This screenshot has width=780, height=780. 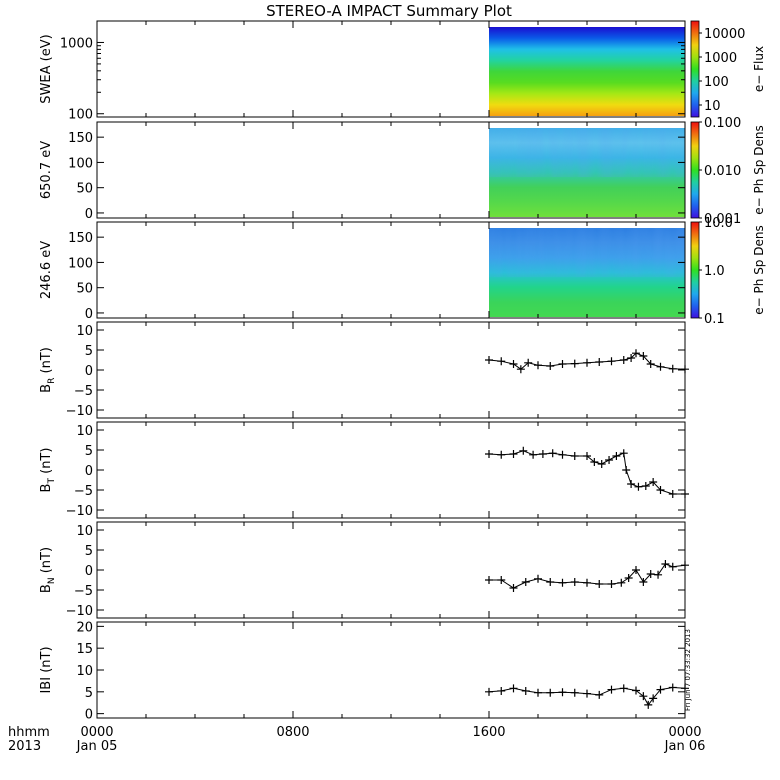 I want to click on y-tick-label: −10, so click(x=79, y=411).